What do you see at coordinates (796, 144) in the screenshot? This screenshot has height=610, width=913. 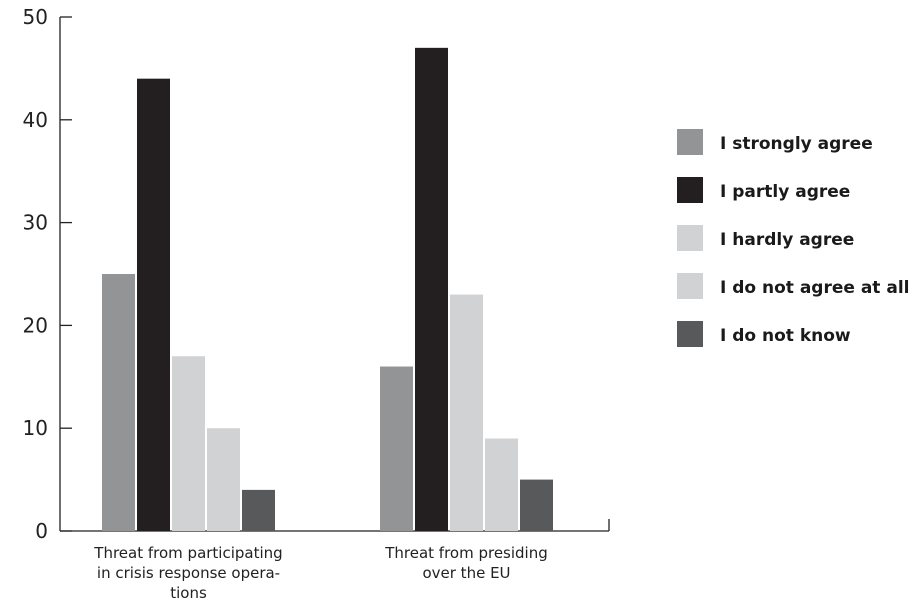 I see `legend-label: I strongly agree` at bounding box center [796, 144].